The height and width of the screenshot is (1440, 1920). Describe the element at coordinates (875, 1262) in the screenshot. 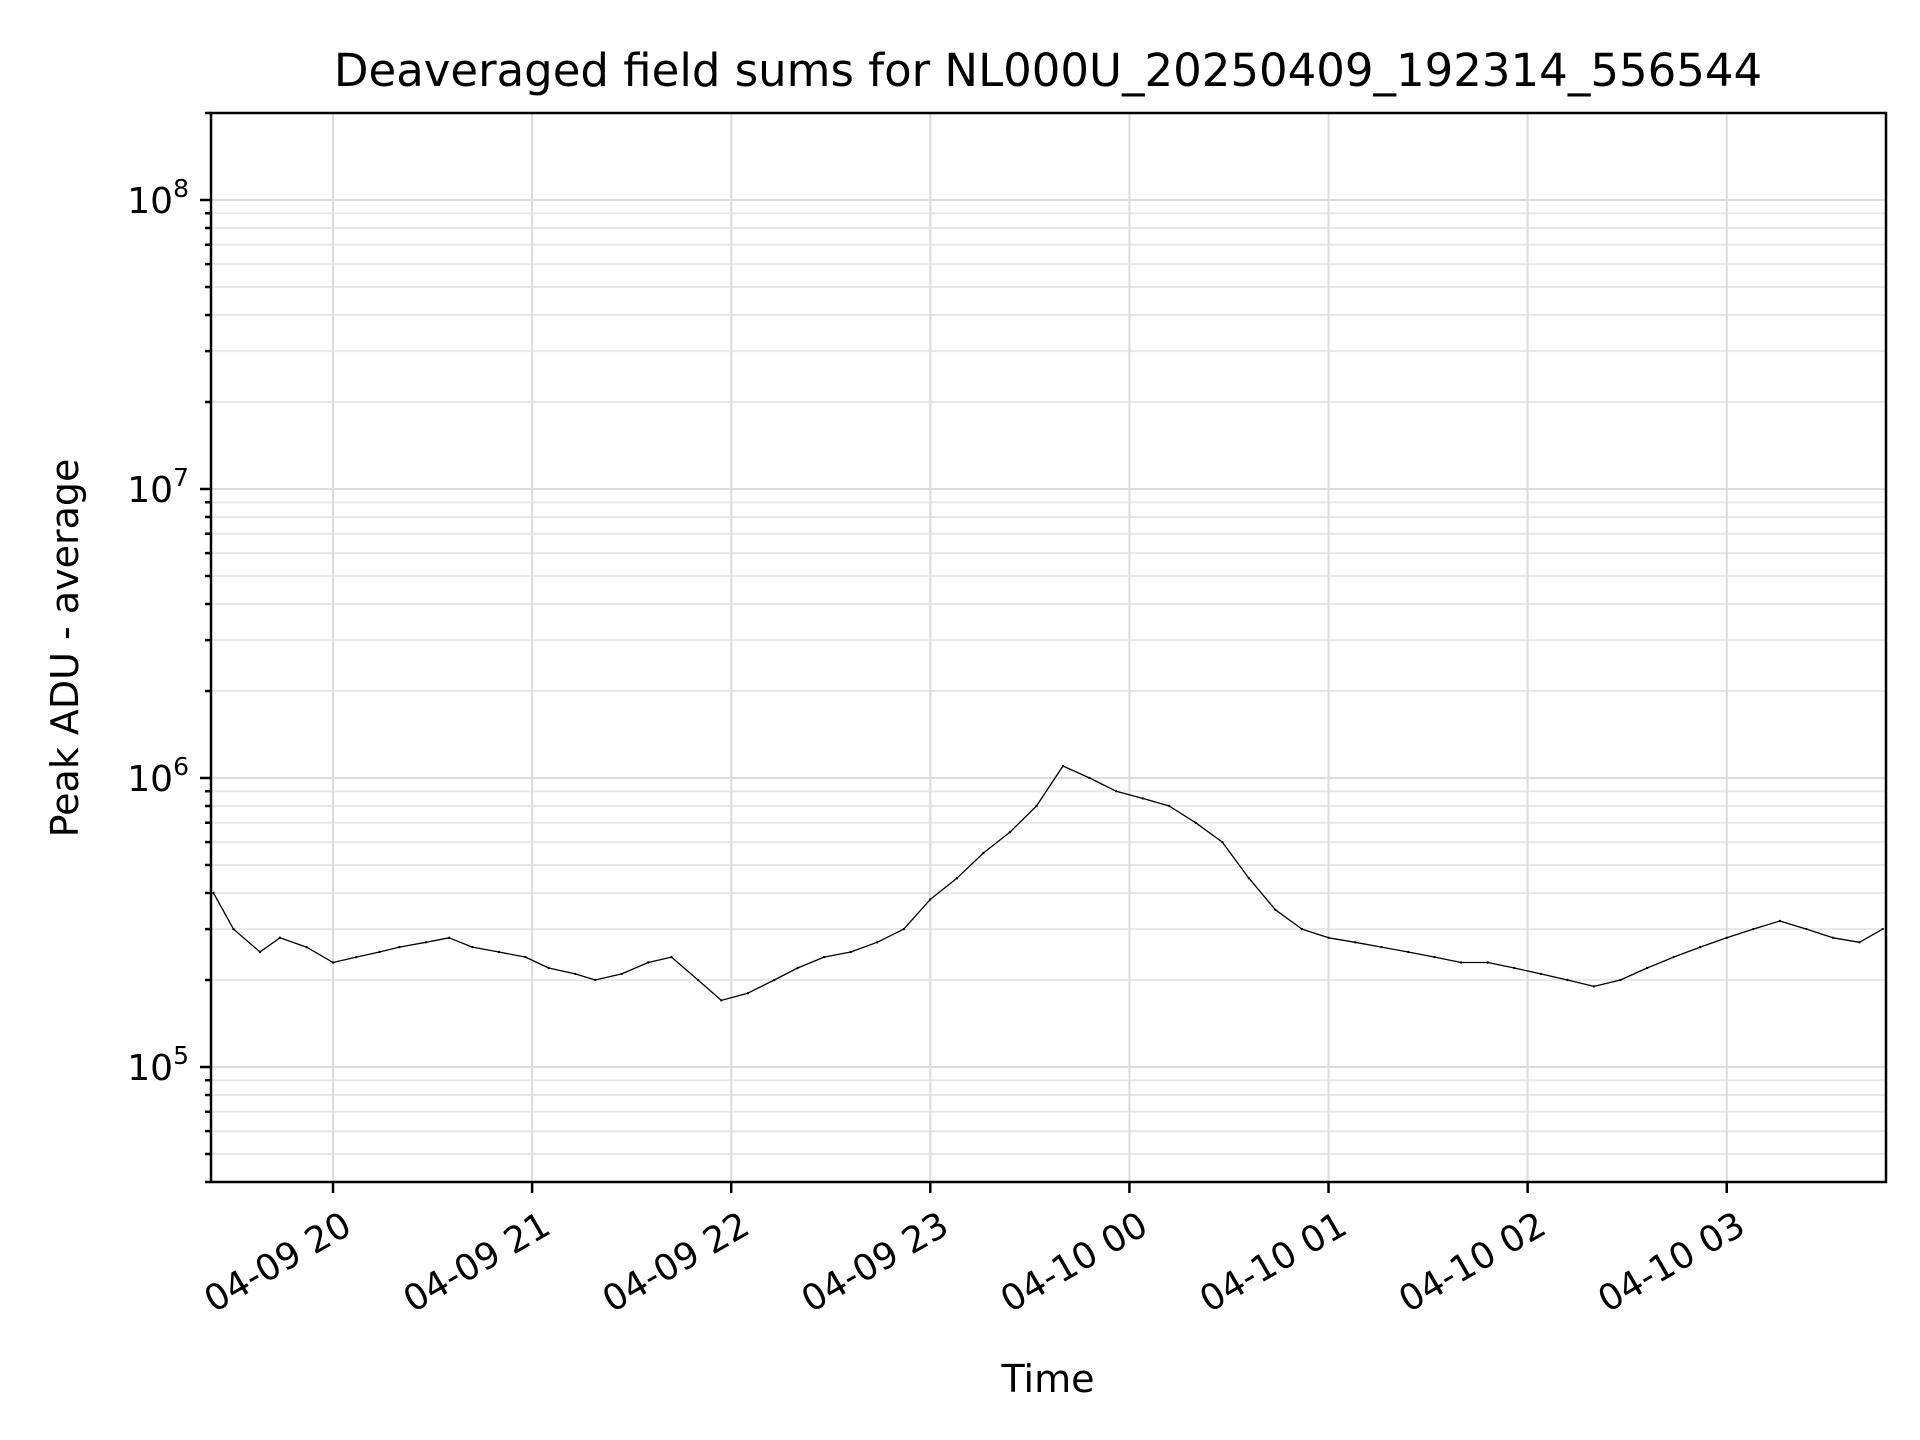

I see `x-tick-label: 04-09 23` at that location.